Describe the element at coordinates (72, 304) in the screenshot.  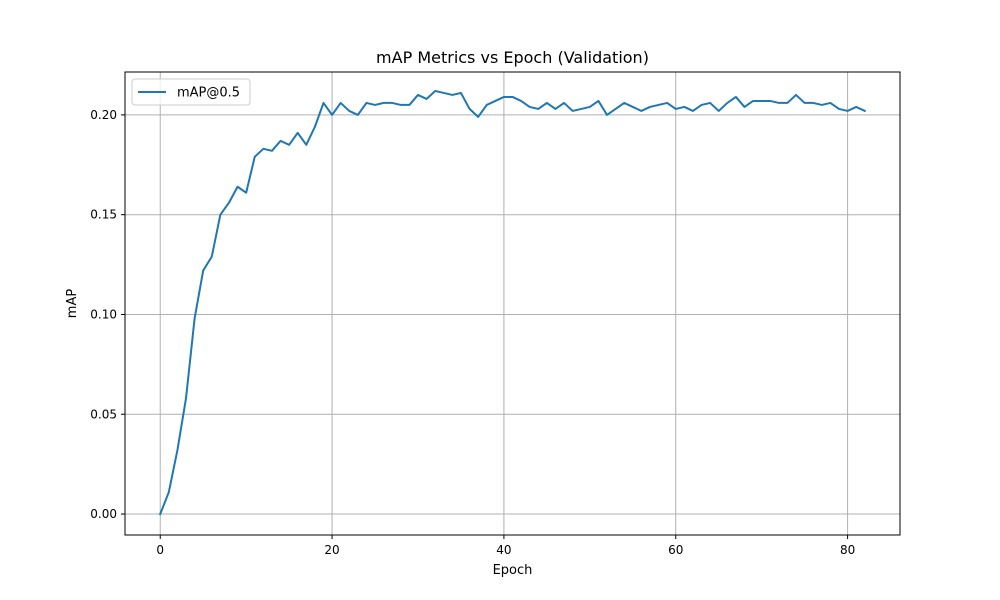
I see `y-axis-label: mAP` at that location.